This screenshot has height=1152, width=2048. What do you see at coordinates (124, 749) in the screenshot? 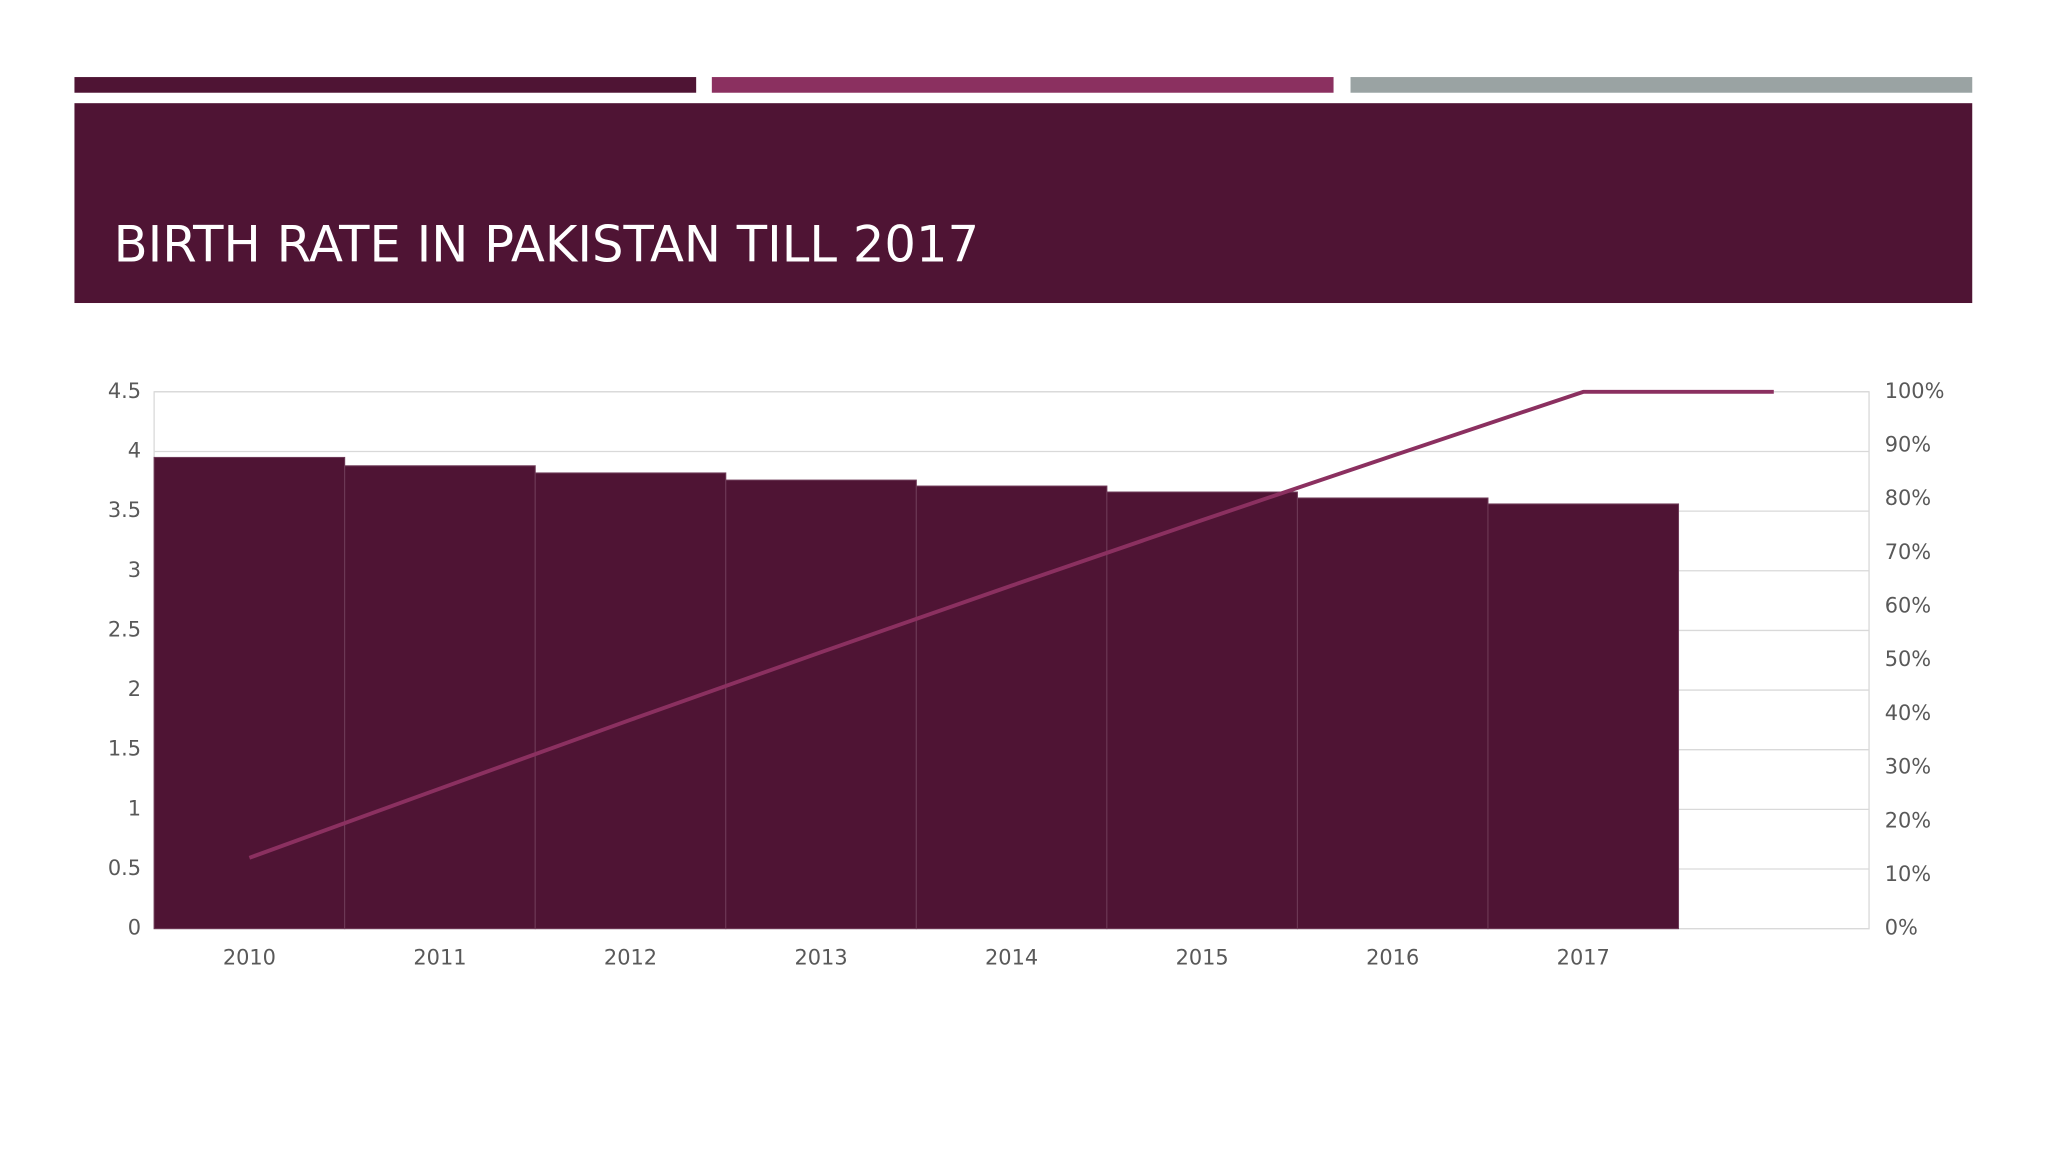
I see `y-tick-label: 1.5` at bounding box center [124, 749].